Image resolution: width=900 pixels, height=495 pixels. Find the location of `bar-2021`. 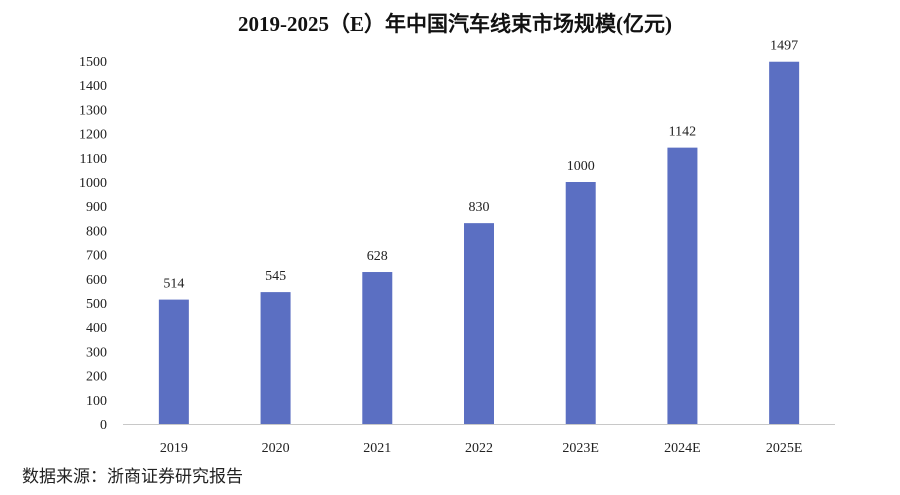

bar-2021 is located at coordinates (377, 348).